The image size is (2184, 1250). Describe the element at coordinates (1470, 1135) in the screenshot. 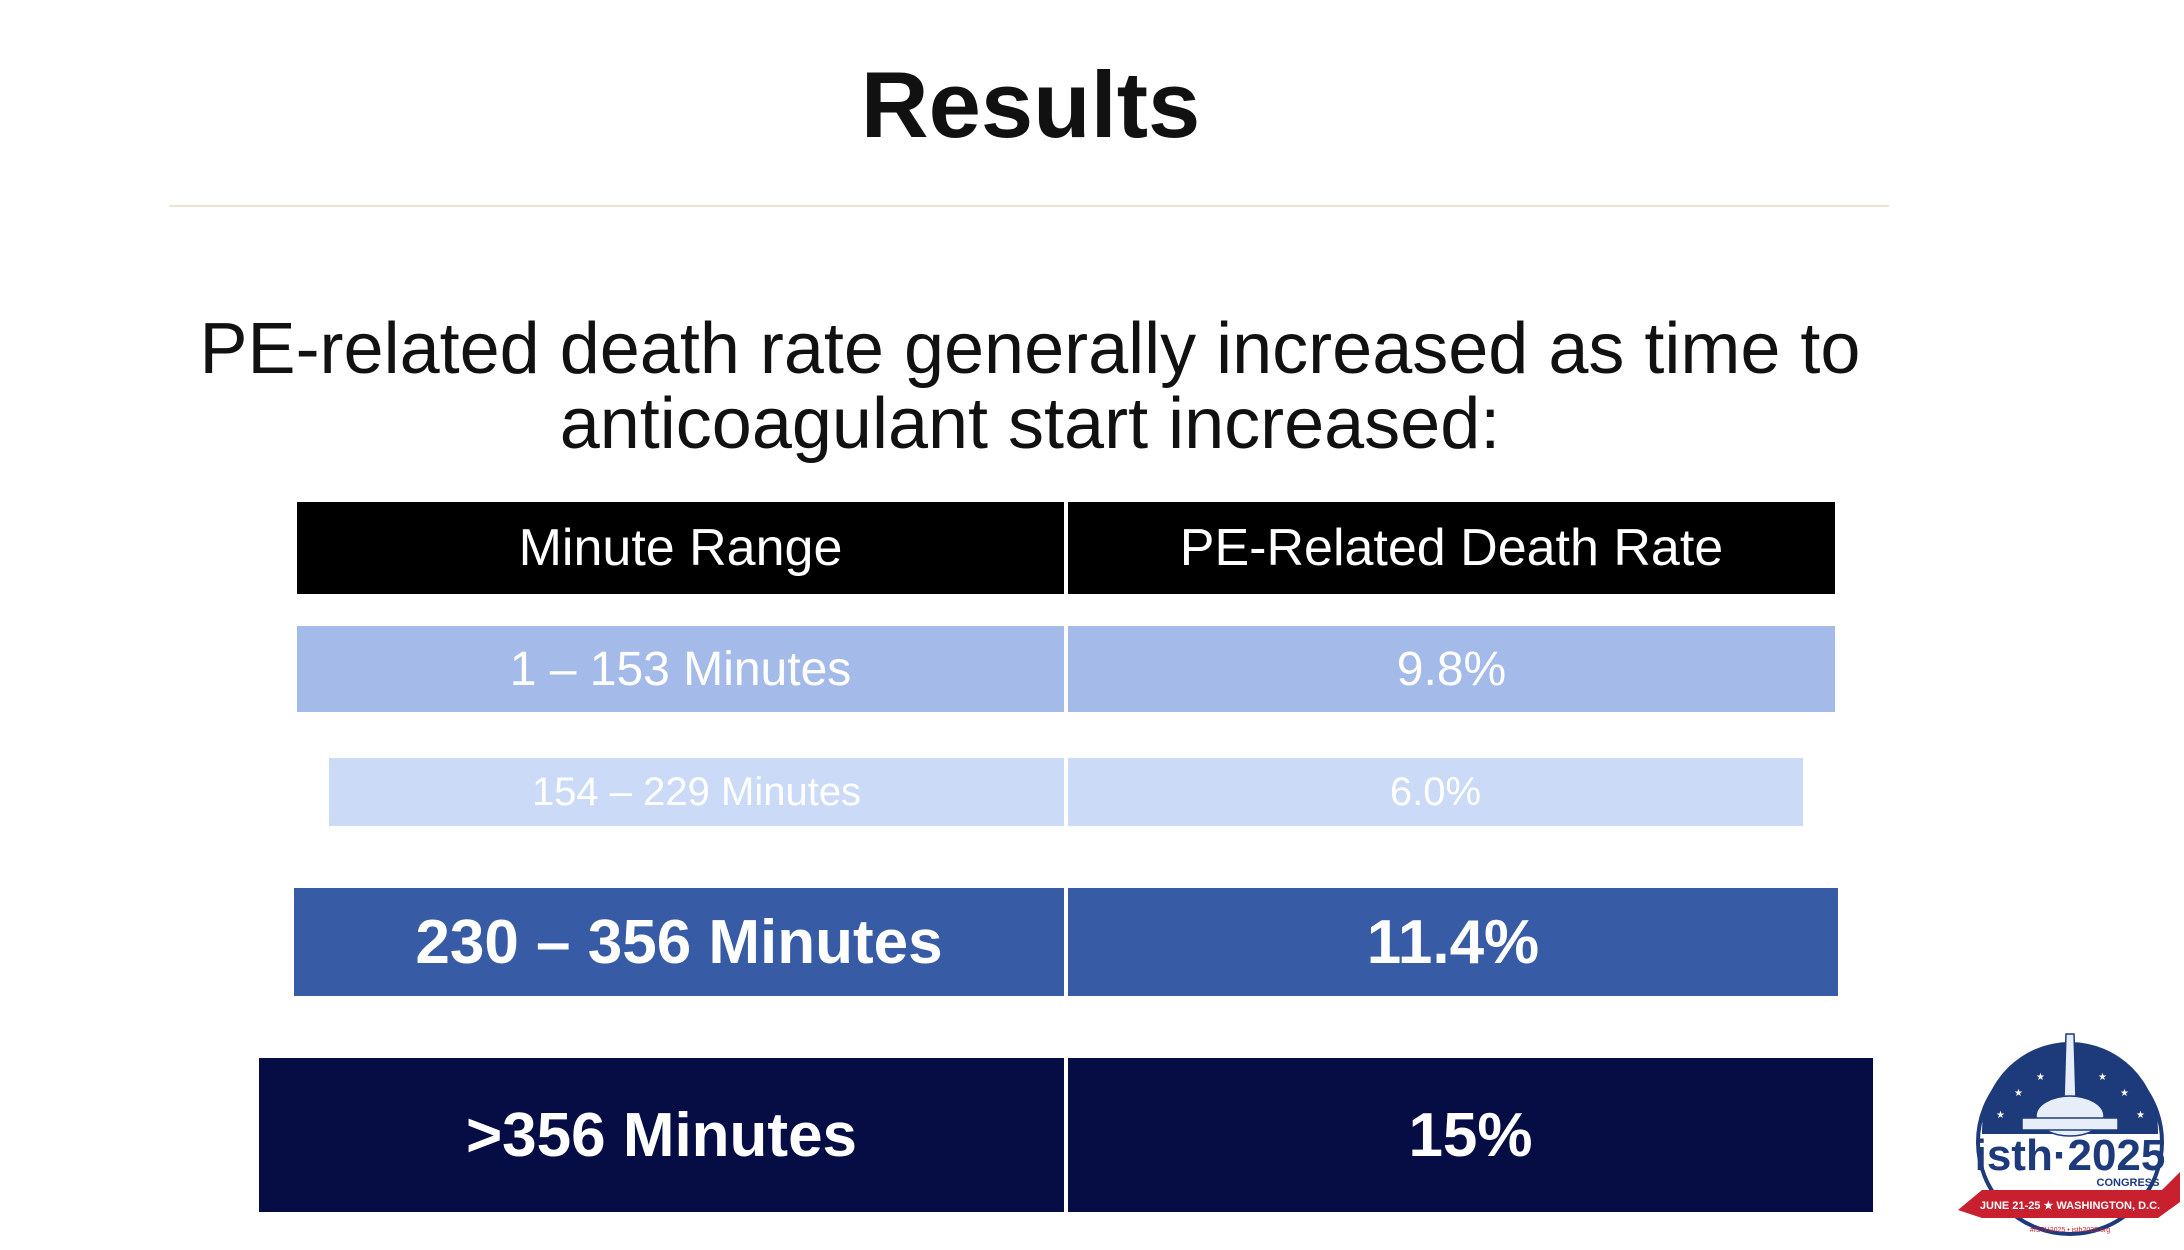

I see `table-row-4-rate: 15%` at that location.